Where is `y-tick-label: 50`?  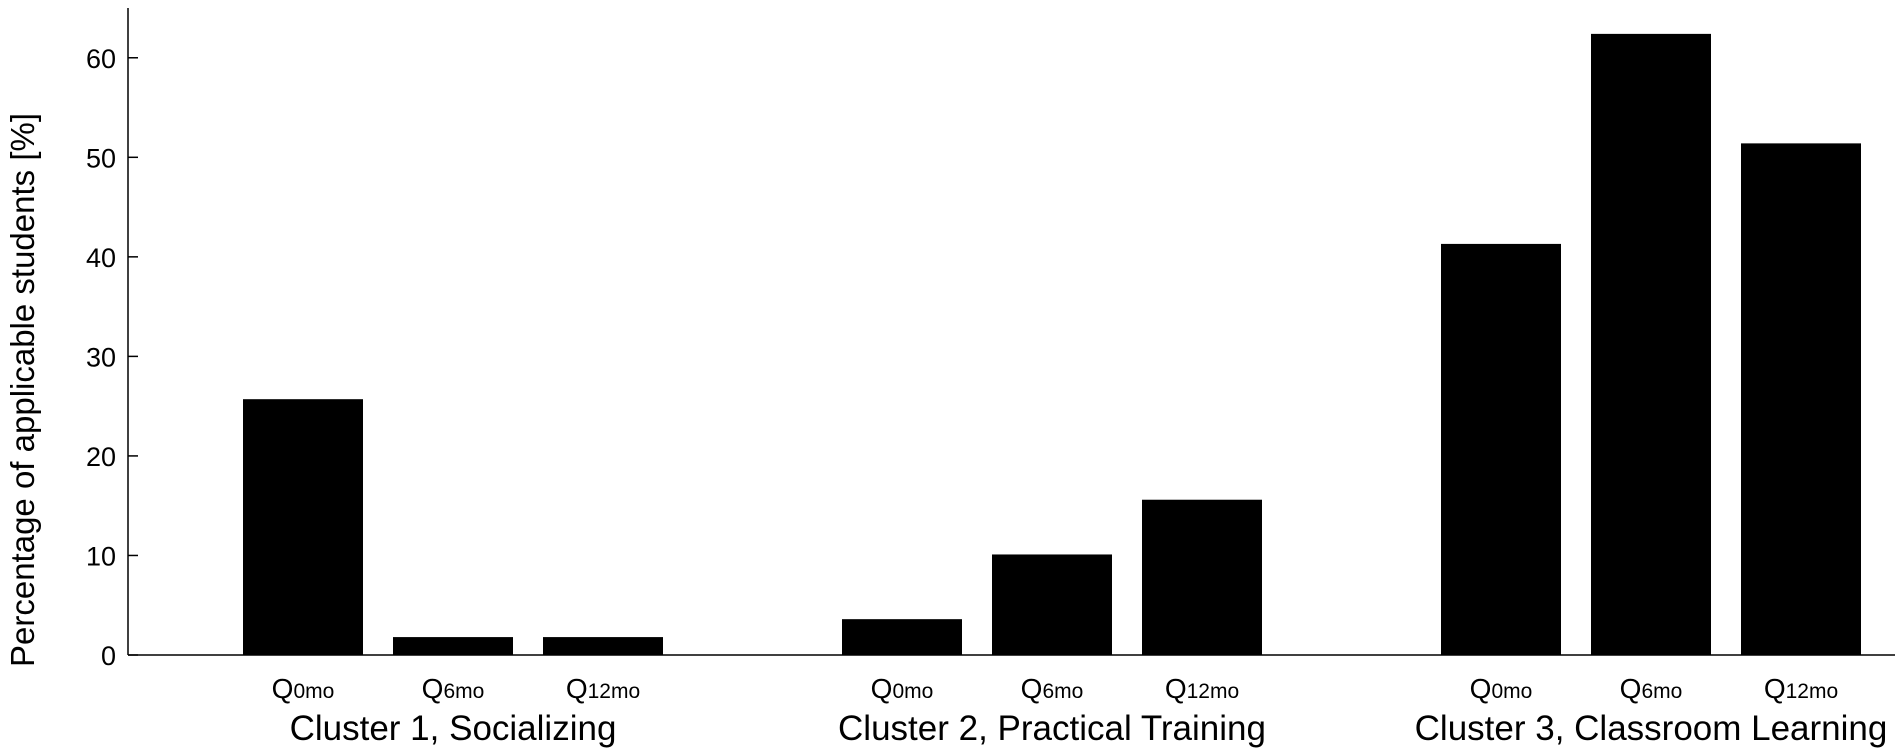
y-tick-label: 50 is located at coordinates (101, 158).